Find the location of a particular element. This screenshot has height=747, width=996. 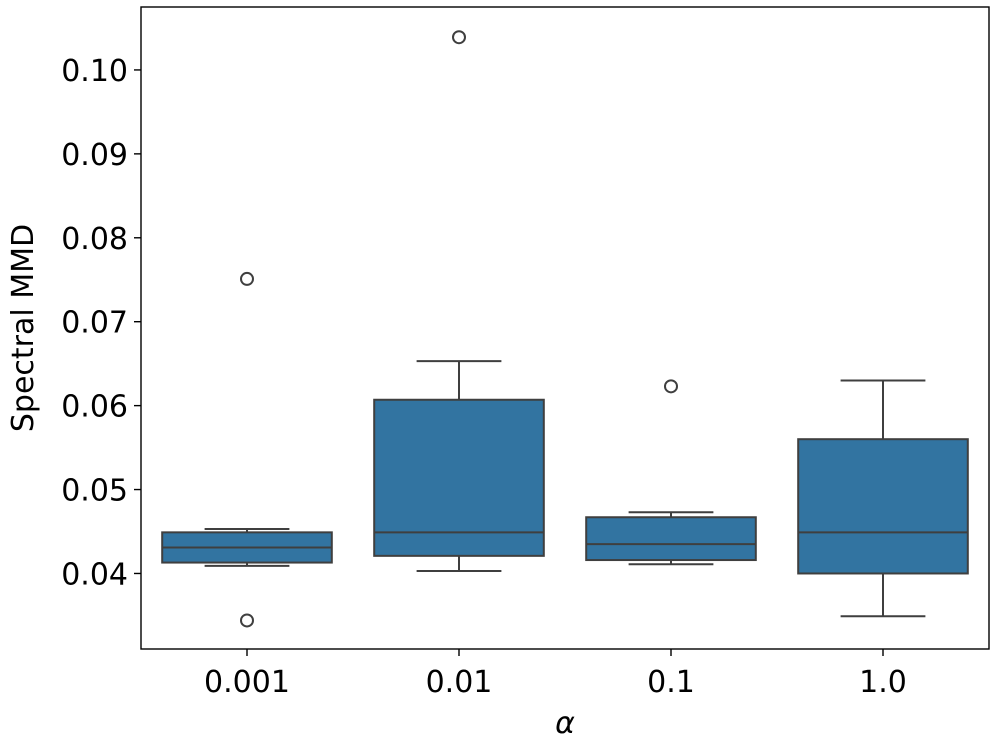

y-tick-label: 0.05 is located at coordinates (94, 491).